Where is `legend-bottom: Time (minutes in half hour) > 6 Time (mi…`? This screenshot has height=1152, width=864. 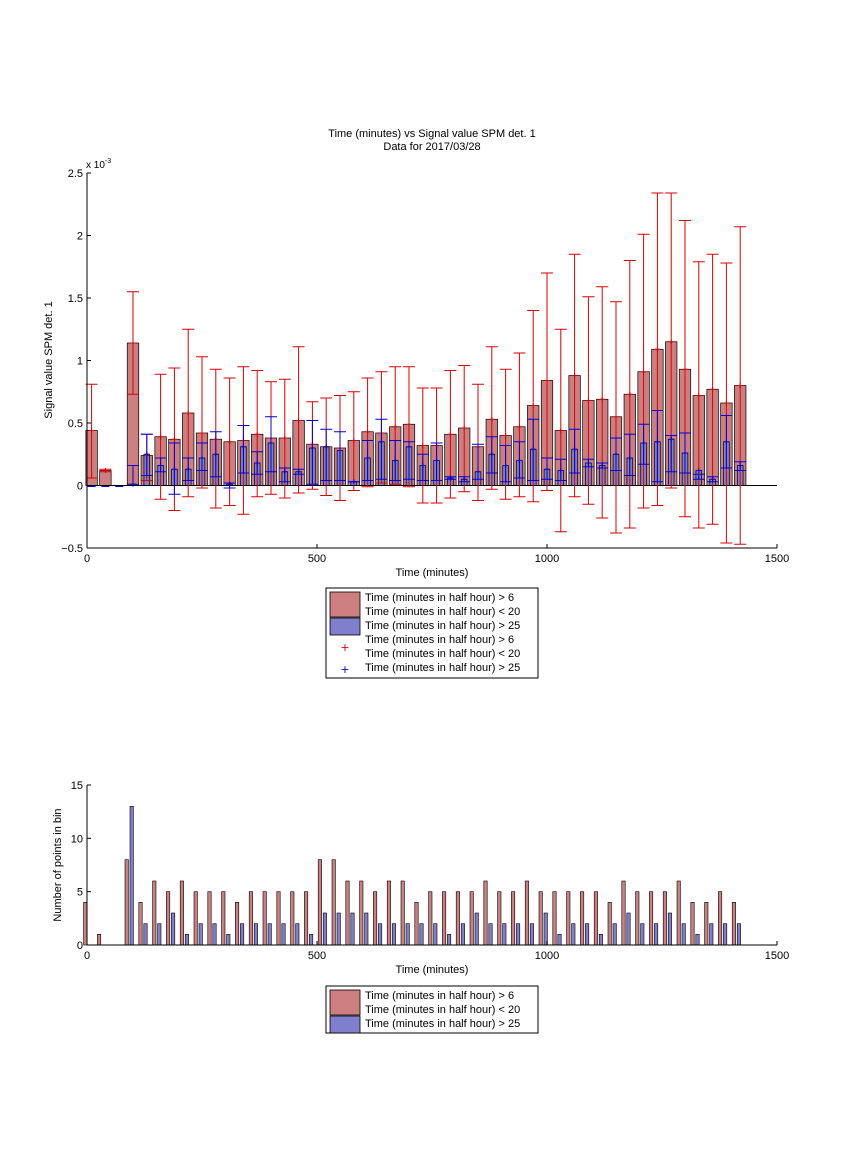 legend-bottom: Time (minutes in half hour) > 6 Time (mi… is located at coordinates (432, 1009).